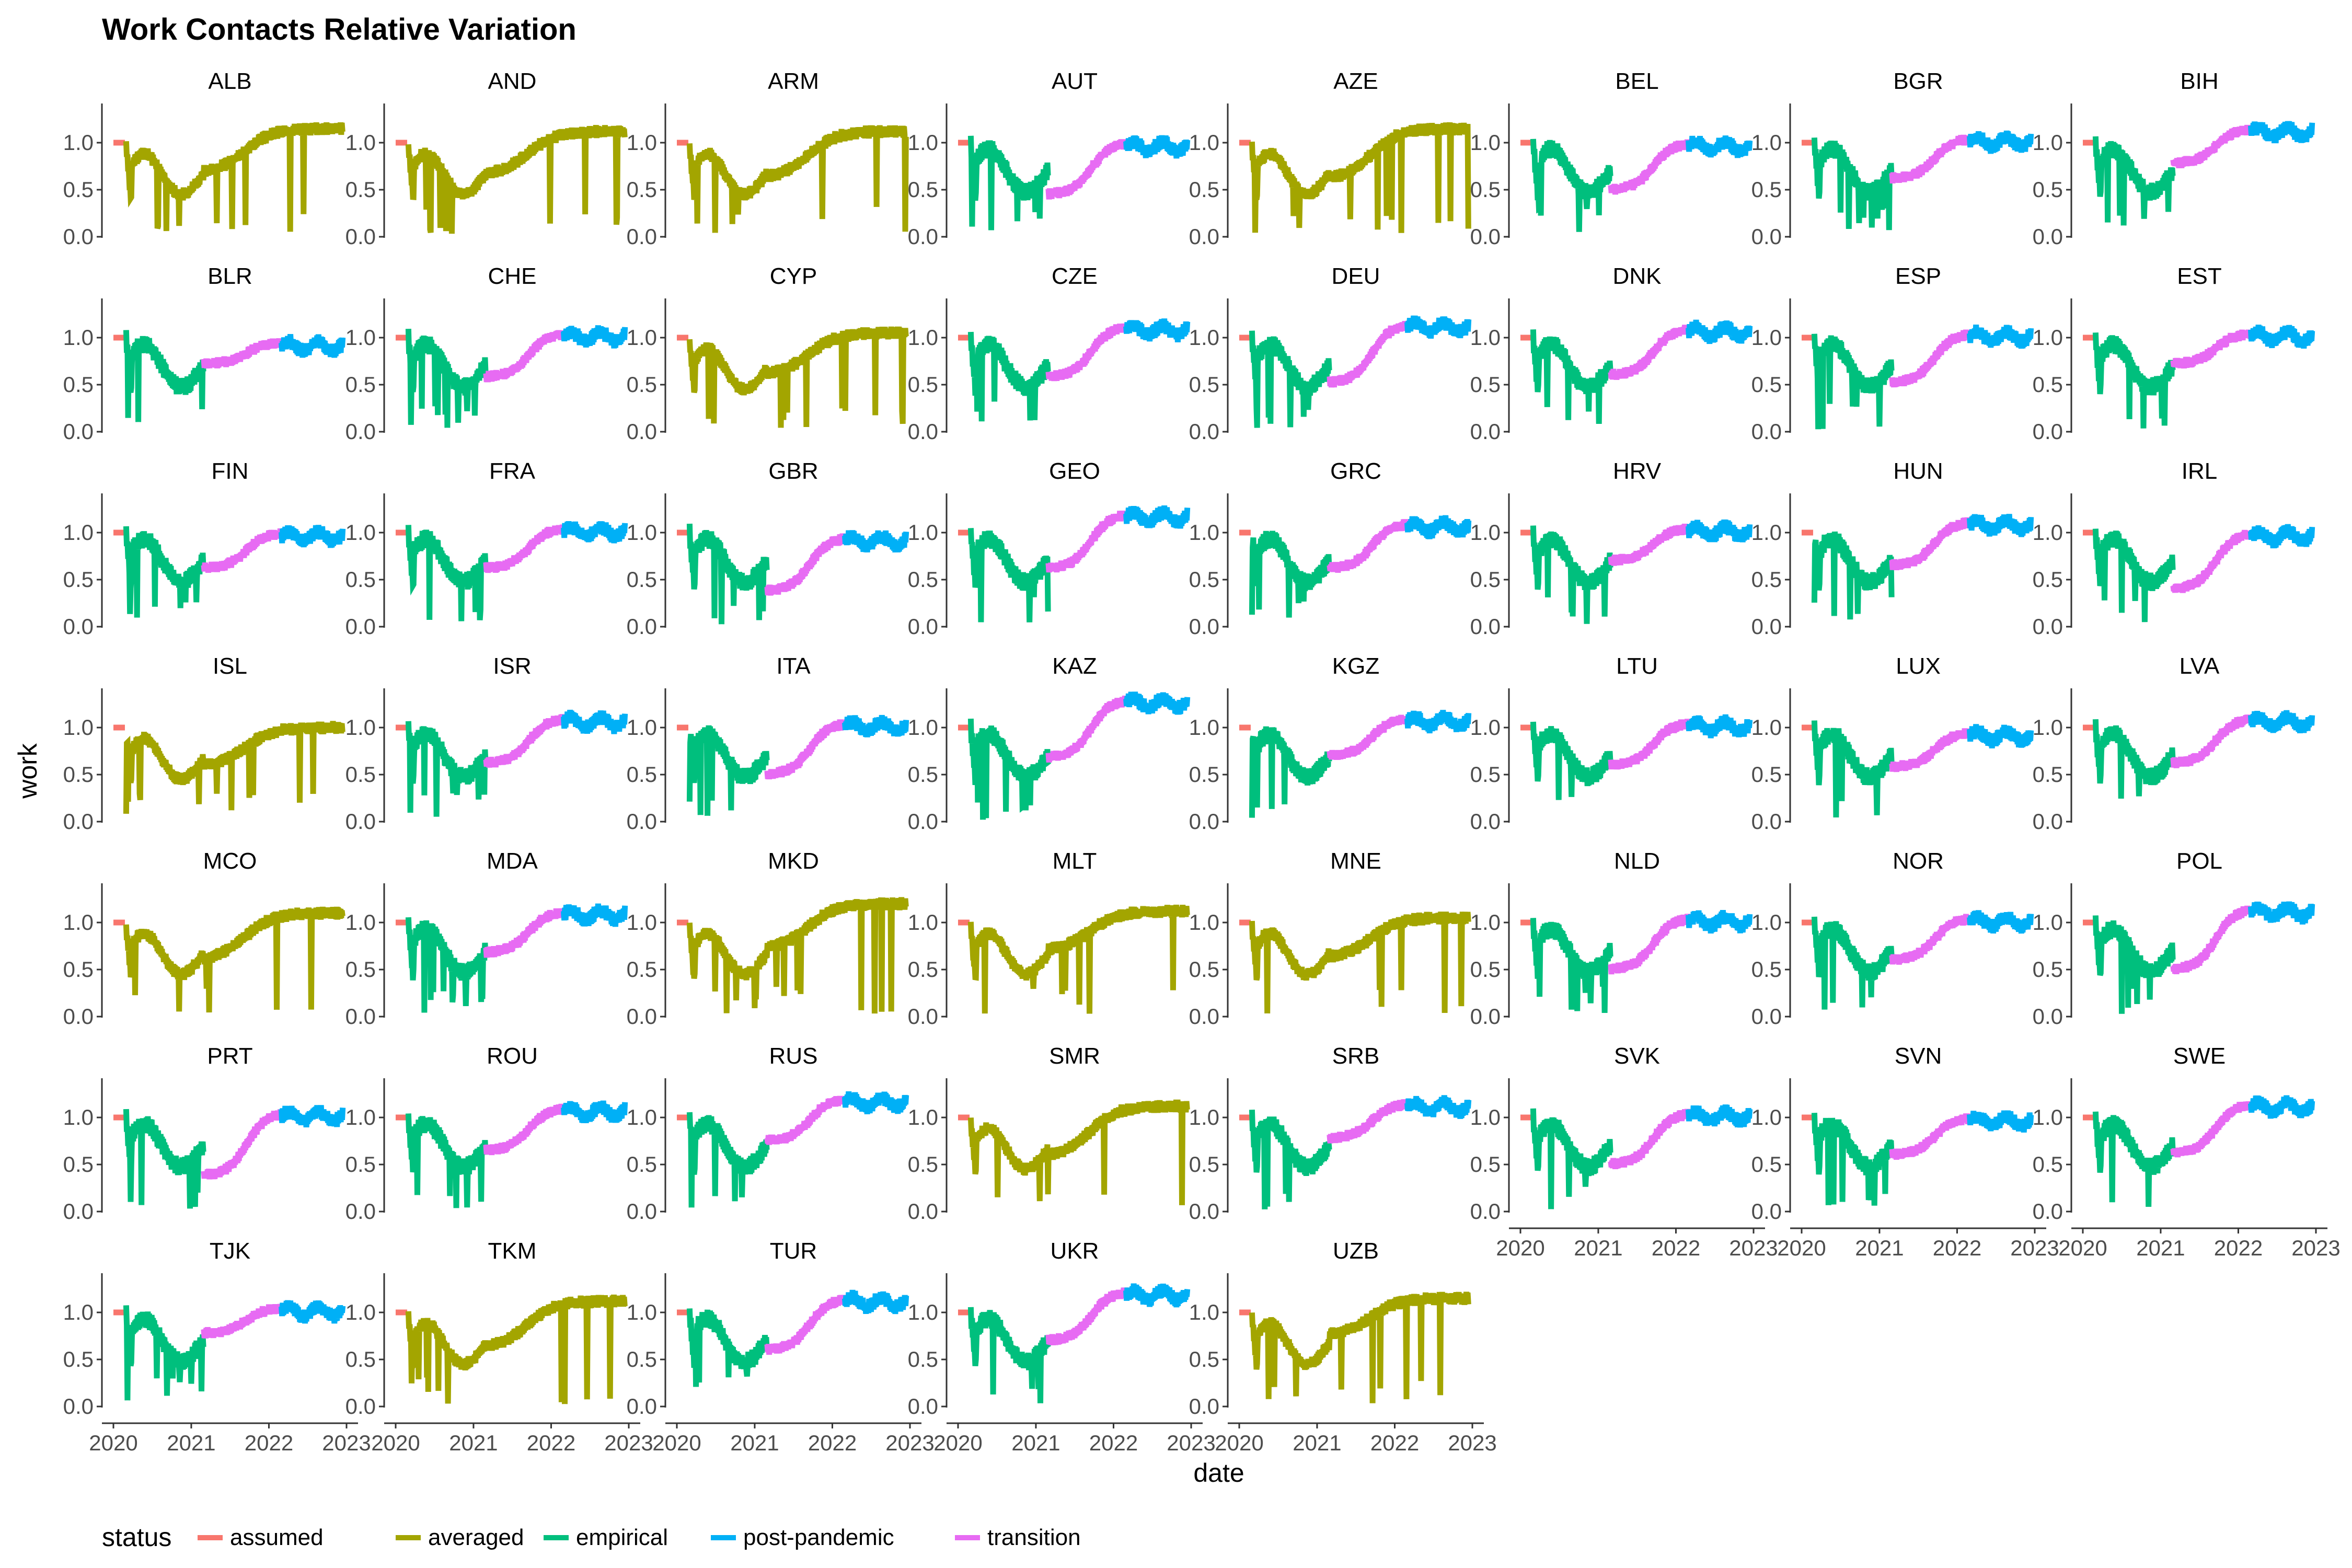  Describe the element at coordinates (1918, 471) in the screenshot. I see `facet-label: HUN` at that location.